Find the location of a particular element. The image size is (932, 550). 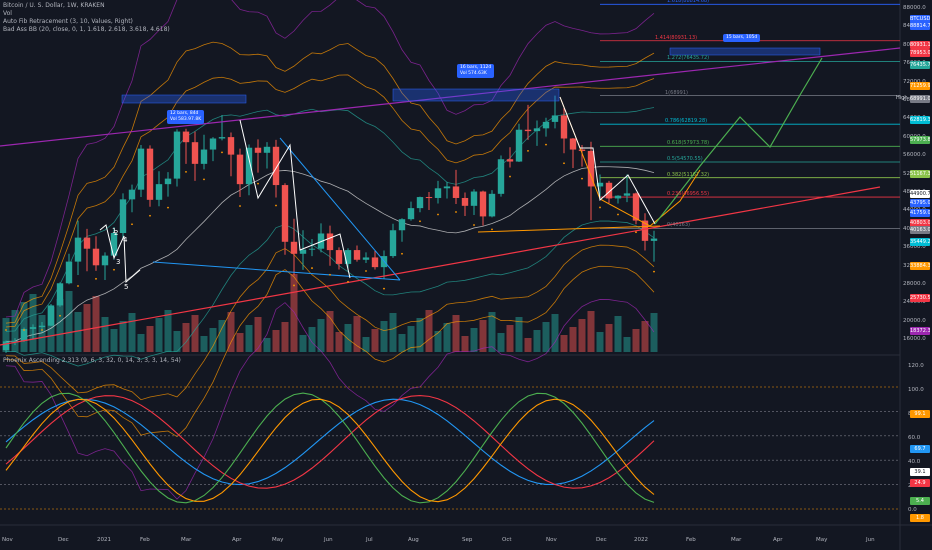

time-axis-label: Sep is located at coordinates (467, 540).